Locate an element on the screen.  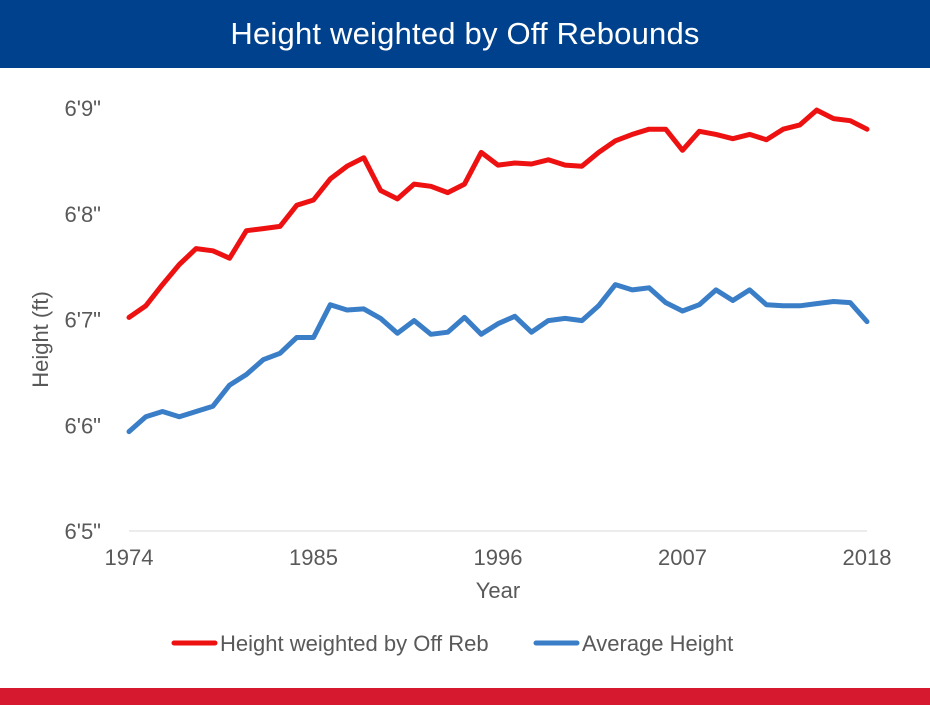
y-tick-label: 6'9" is located at coordinates (83, 108).